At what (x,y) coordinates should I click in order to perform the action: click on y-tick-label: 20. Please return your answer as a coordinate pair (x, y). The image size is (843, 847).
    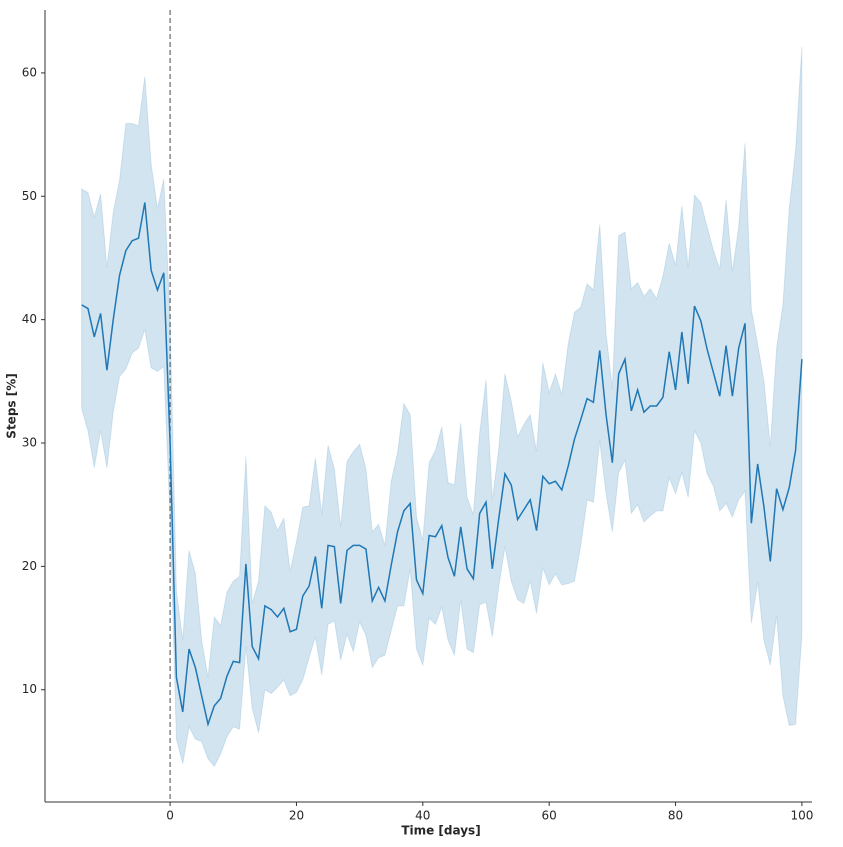
    Looking at the image, I should click on (29, 566).